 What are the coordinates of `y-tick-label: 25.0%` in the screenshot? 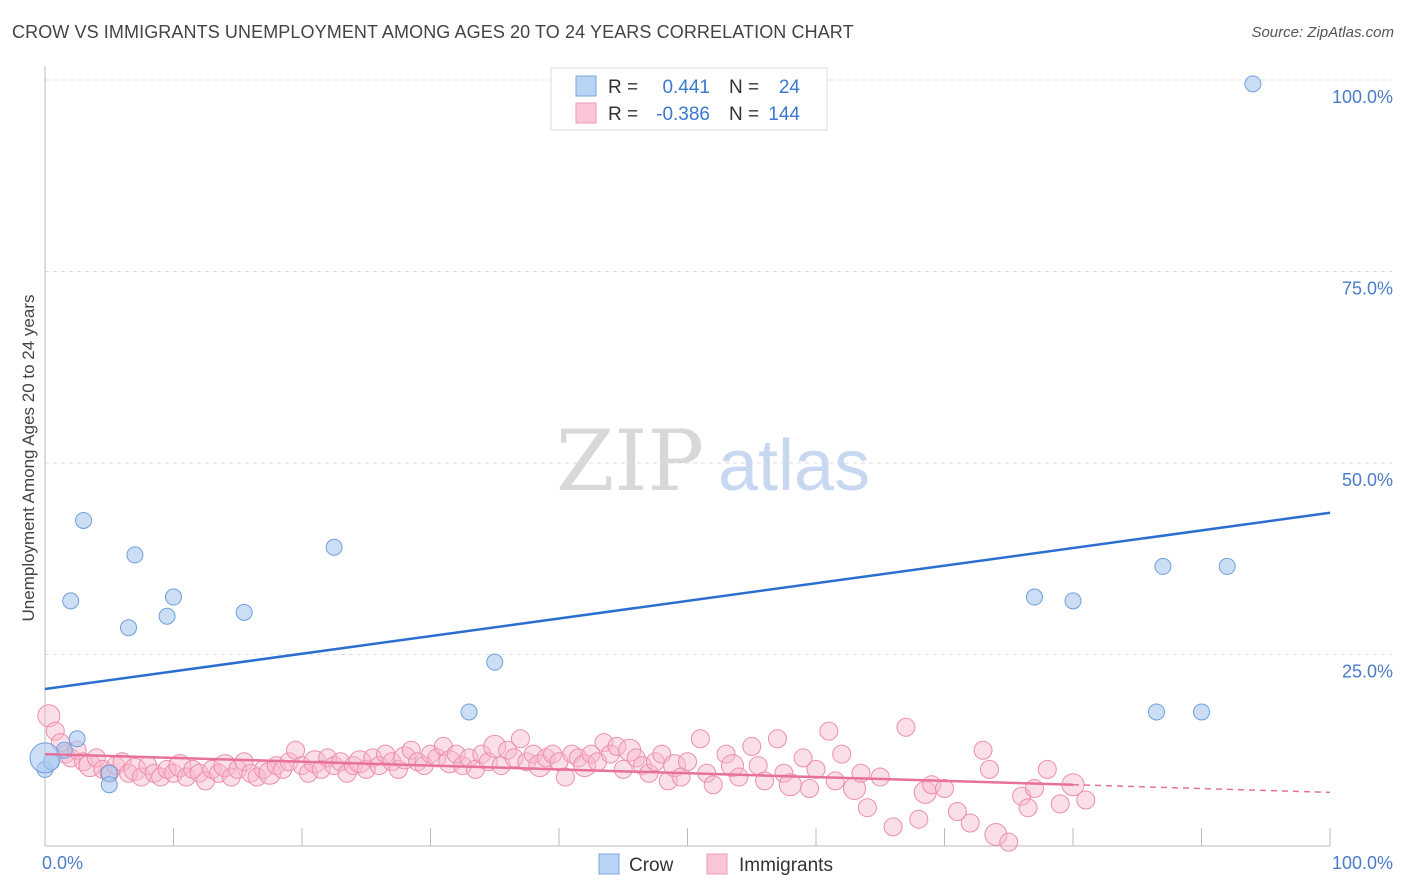 It's located at (1367, 672).